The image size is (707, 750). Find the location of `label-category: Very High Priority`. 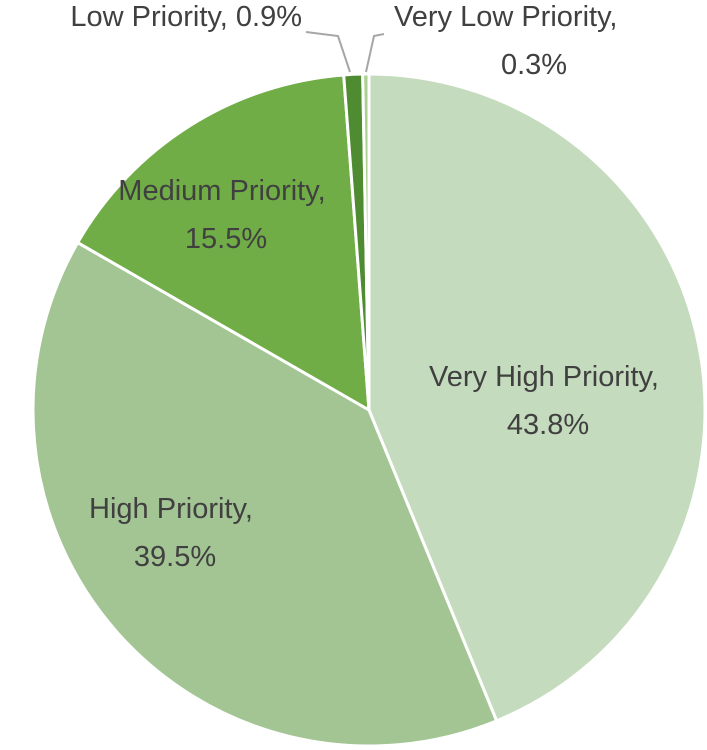

label-category: Very High Priority is located at coordinates (541, 377).